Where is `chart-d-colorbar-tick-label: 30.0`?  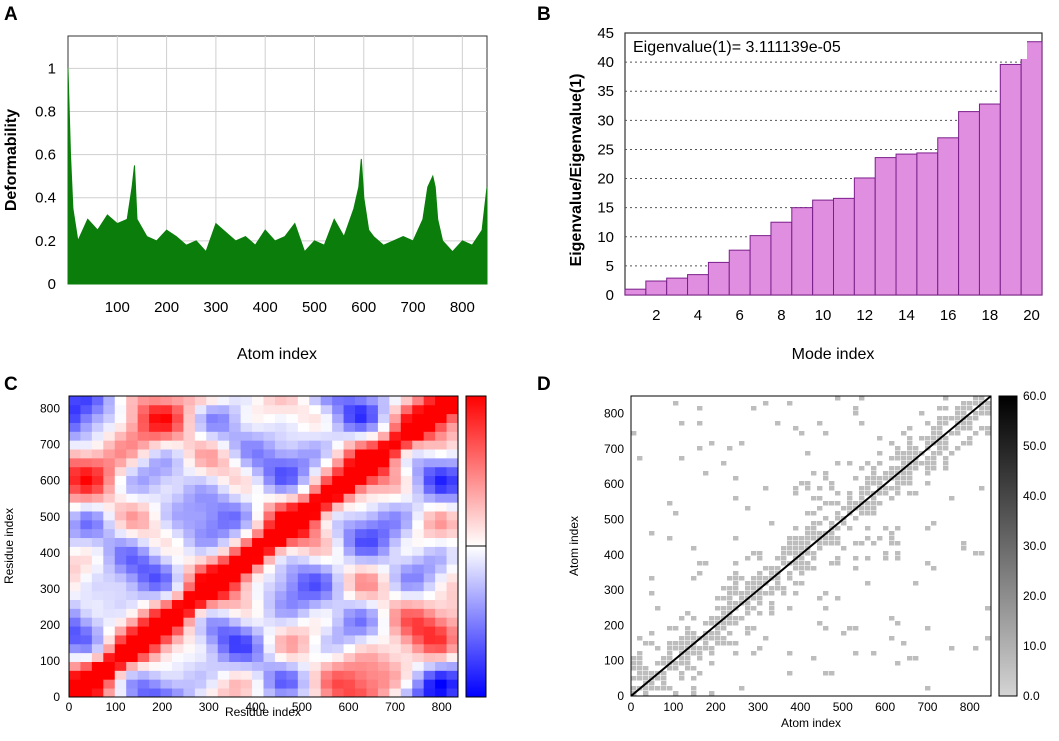
chart-d-colorbar-tick-label: 30.0 is located at coordinates (1035, 546).